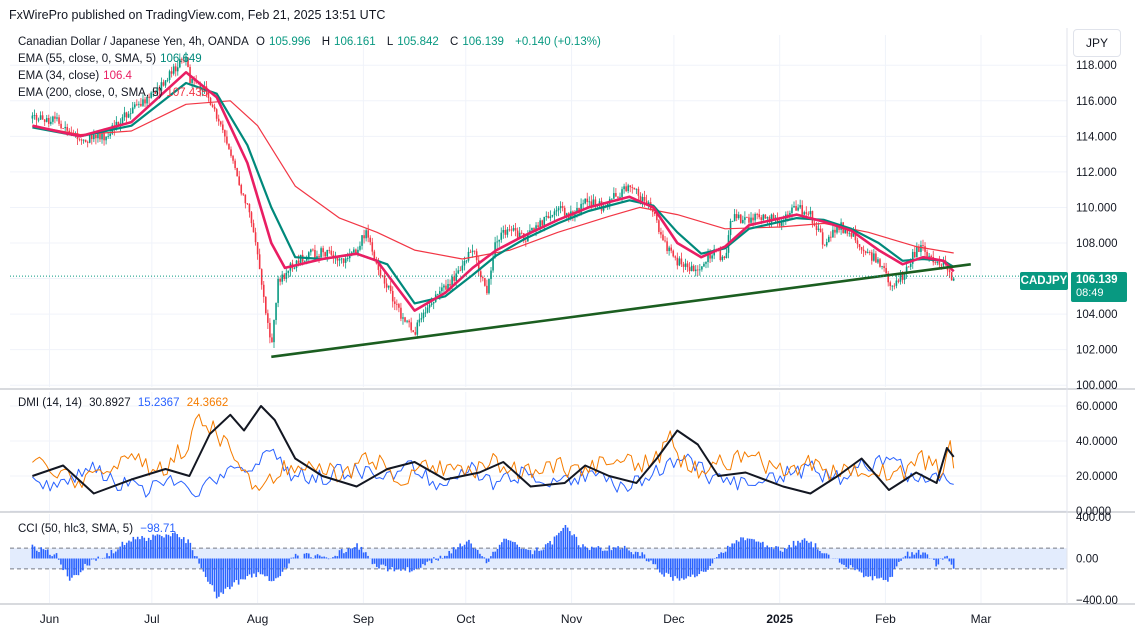  I want to click on dmi-pane, so click(493, 451).